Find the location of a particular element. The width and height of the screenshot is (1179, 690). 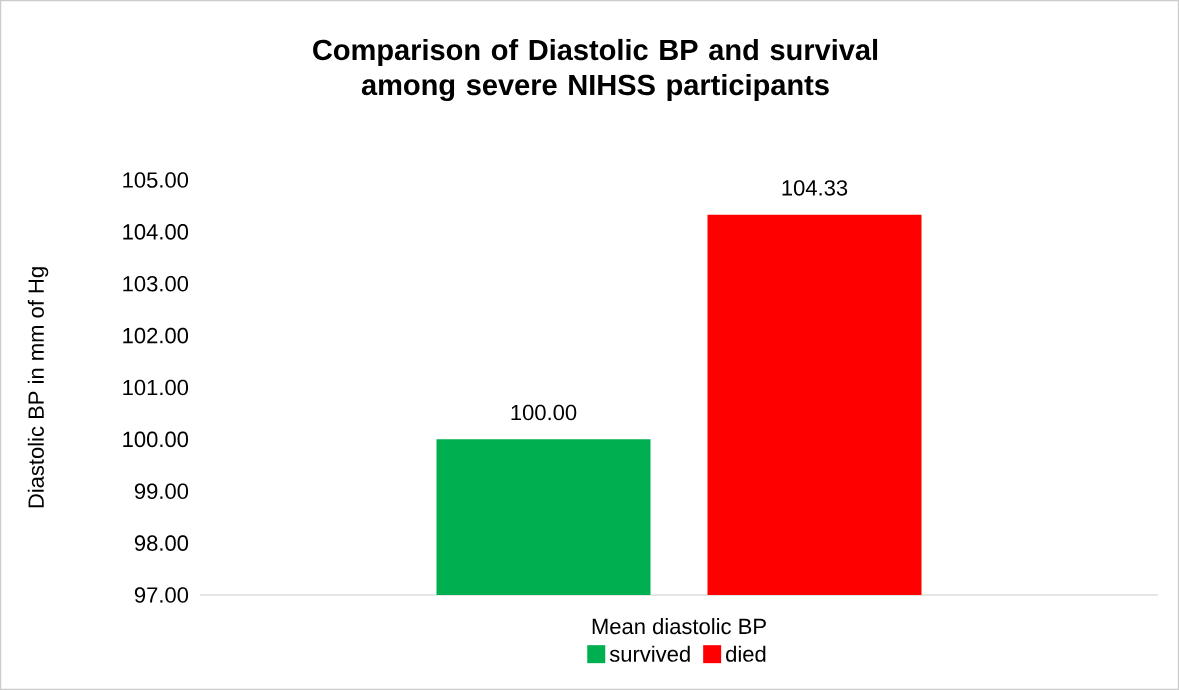

y-axis-title: Diastolic BP in mm of Hg is located at coordinates (38, 387).